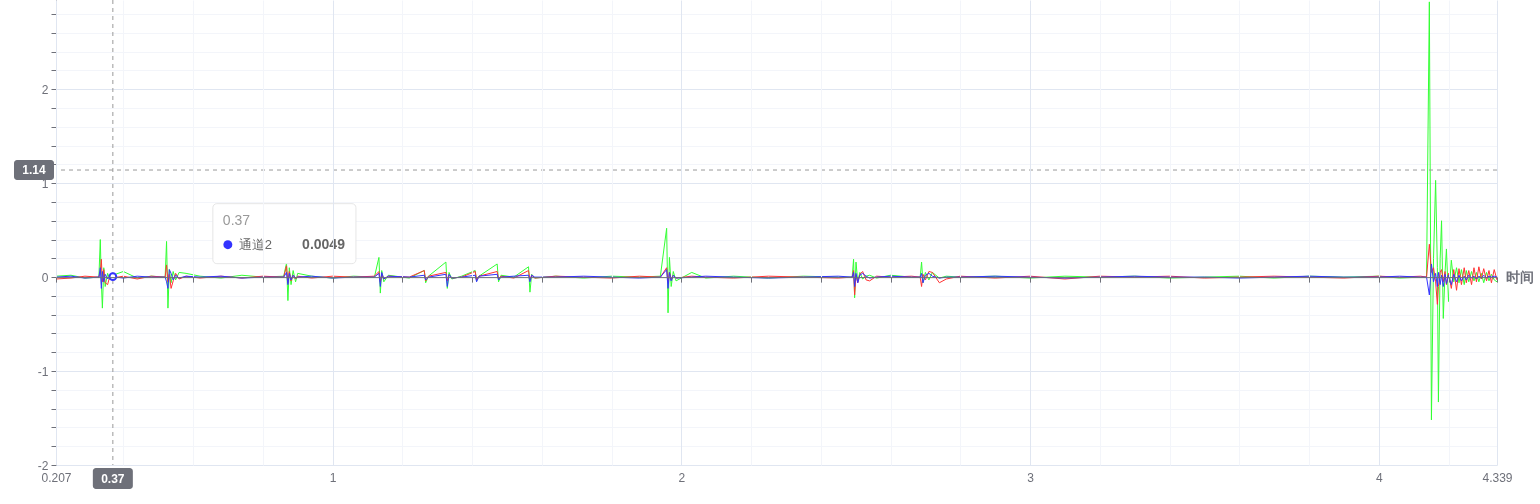 Image resolution: width=1540 pixels, height=504 pixels. What do you see at coordinates (1379, 477) in the screenshot?
I see `x-tick-label: 4` at bounding box center [1379, 477].